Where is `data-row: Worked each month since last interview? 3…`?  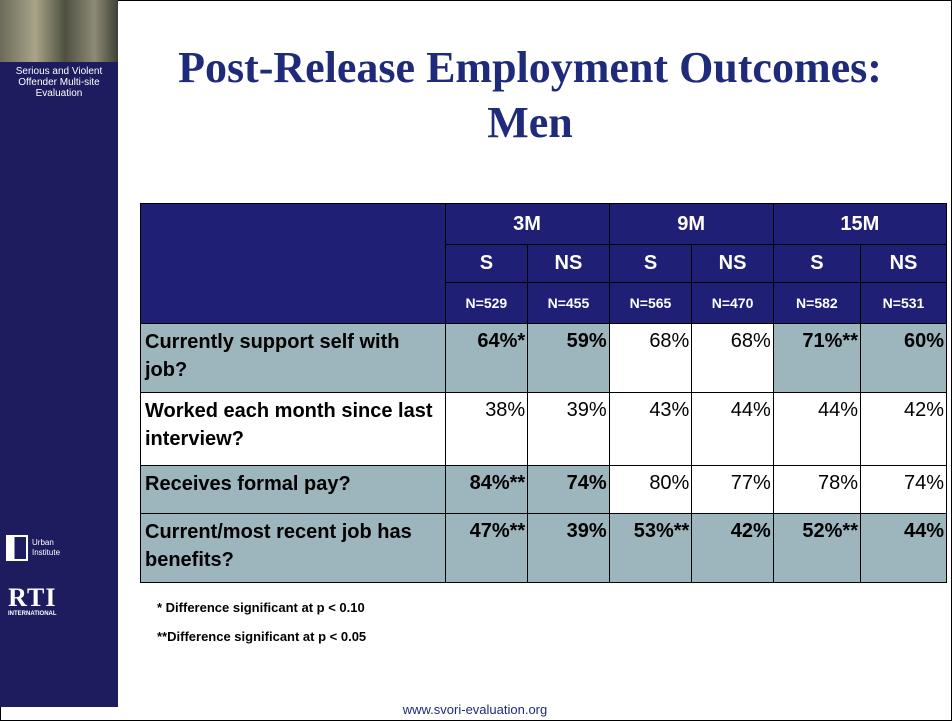
data-row: Worked each month since last interview? 3… is located at coordinates (543, 429).